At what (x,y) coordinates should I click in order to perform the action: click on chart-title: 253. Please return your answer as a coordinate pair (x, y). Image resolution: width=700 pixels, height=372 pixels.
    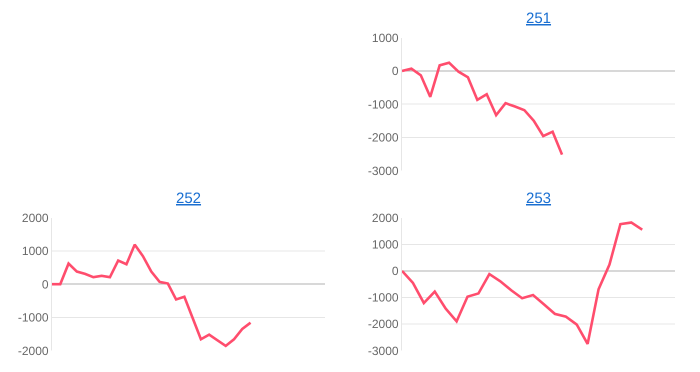
    Looking at the image, I should click on (539, 198).